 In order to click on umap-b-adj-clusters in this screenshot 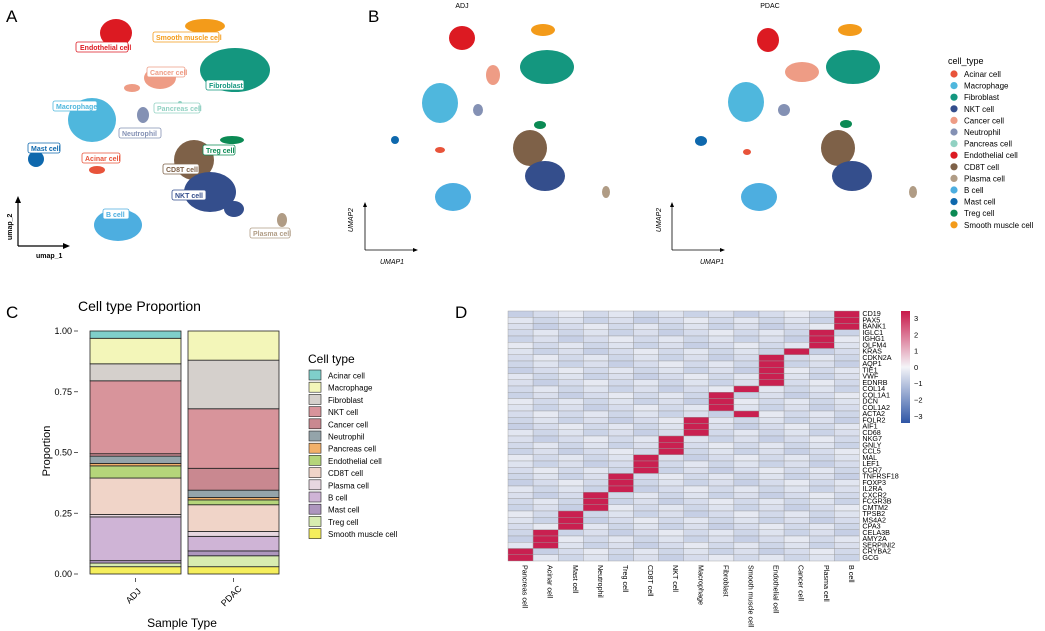, I will do `click(500, 117)`.